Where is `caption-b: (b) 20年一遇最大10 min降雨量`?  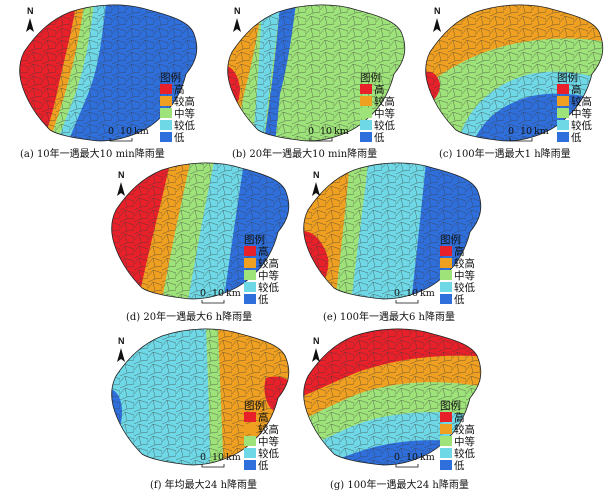
caption-b: (b) 20年一遇最大10 min降雨量 is located at coordinates (304, 153).